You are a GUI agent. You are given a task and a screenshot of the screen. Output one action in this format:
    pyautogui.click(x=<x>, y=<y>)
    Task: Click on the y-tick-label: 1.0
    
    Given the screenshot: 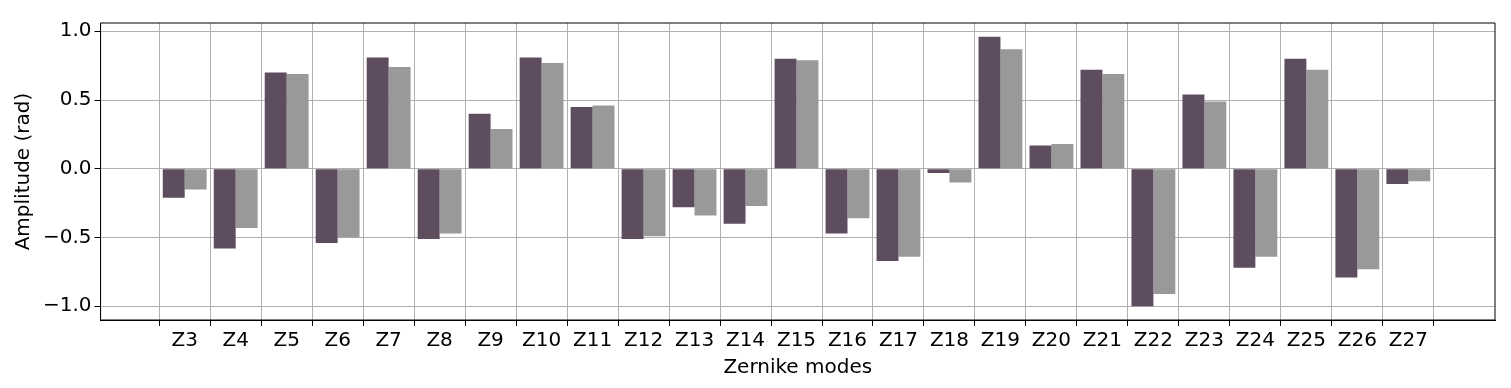 What is the action you would take?
    pyautogui.click(x=75, y=29)
    